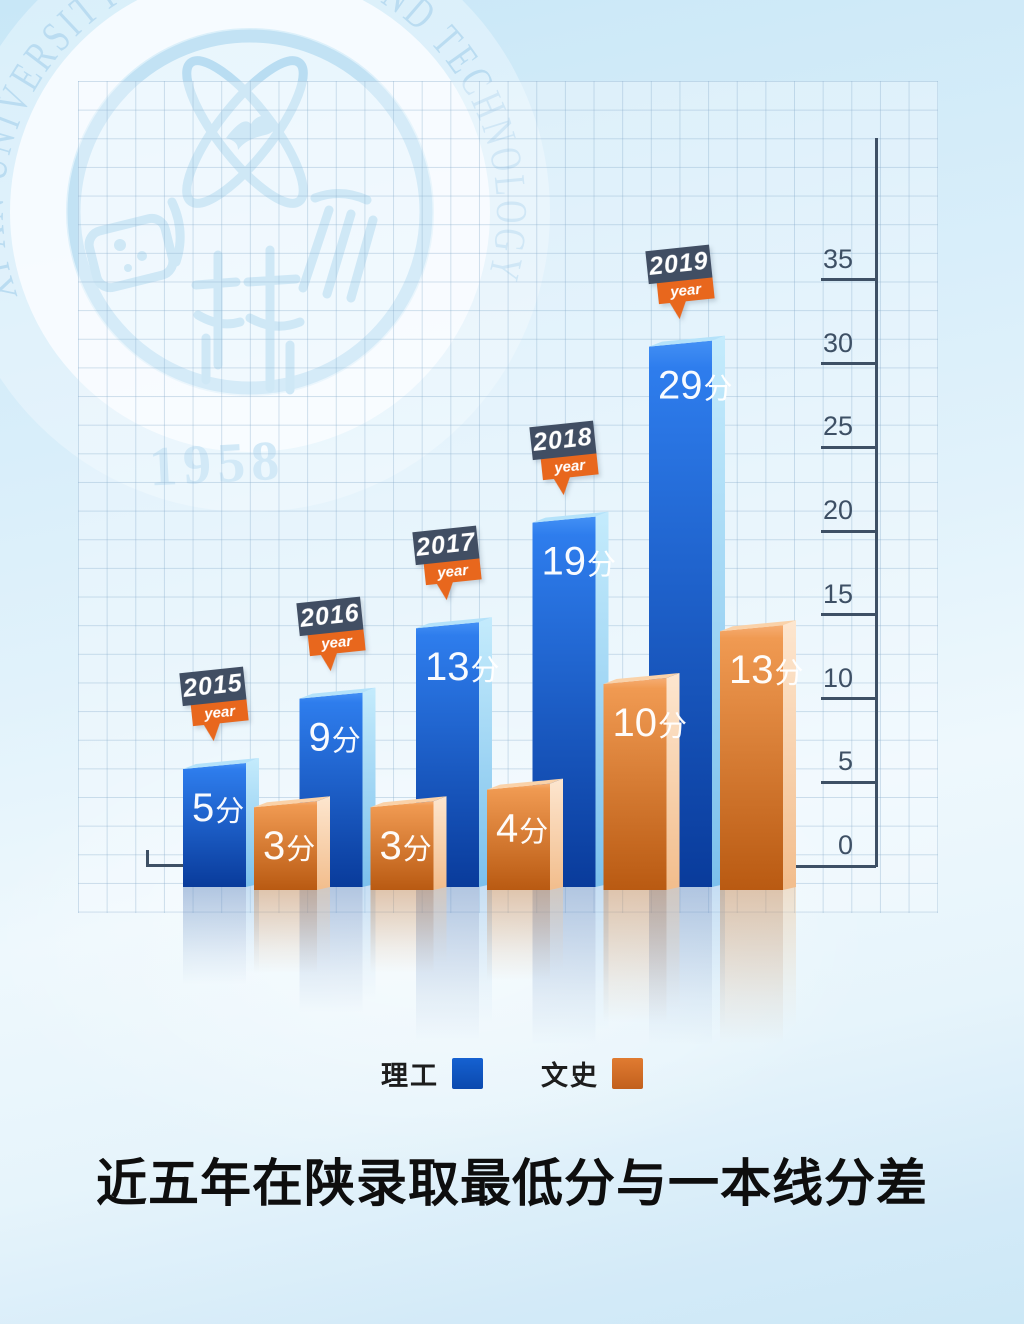 Image resolution: width=1024 pixels, height=1324 pixels. I want to click on bar-science-2016-top, so click(337, 693).